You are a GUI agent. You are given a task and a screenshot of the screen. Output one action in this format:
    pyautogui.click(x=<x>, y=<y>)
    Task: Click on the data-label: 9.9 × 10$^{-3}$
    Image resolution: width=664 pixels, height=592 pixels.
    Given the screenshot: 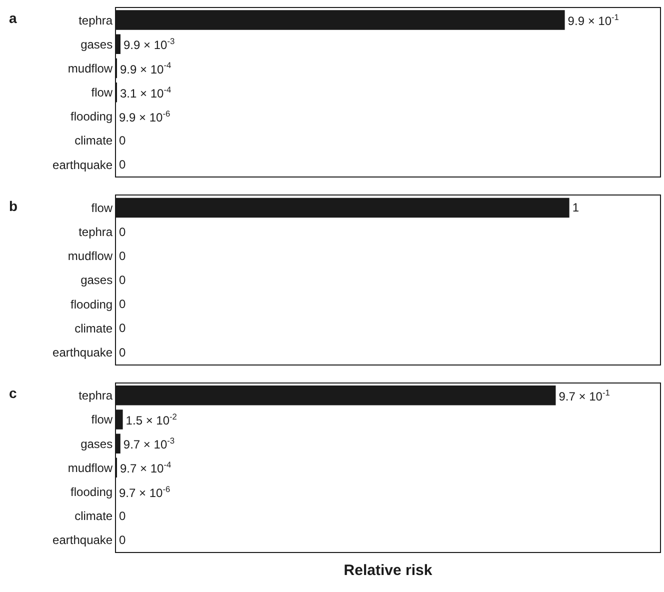 What is the action you would take?
    pyautogui.click(x=149, y=44)
    